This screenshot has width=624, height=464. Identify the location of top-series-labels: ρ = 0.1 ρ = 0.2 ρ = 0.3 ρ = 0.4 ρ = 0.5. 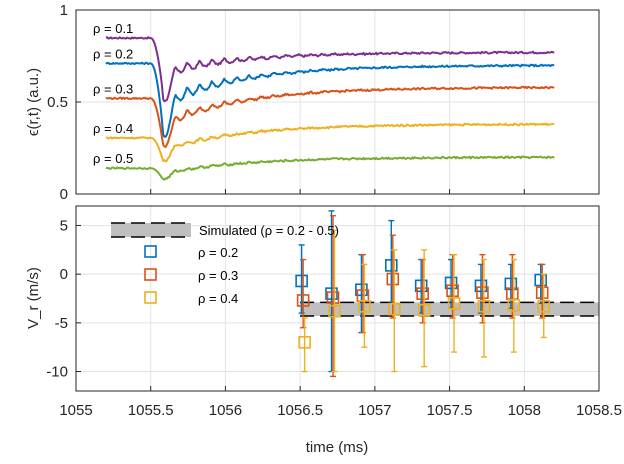
(113, 93).